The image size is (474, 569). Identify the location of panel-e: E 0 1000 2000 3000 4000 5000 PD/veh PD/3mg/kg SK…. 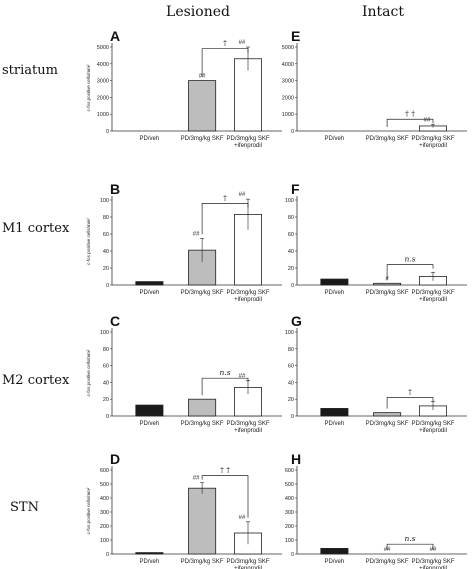
(374, 88).